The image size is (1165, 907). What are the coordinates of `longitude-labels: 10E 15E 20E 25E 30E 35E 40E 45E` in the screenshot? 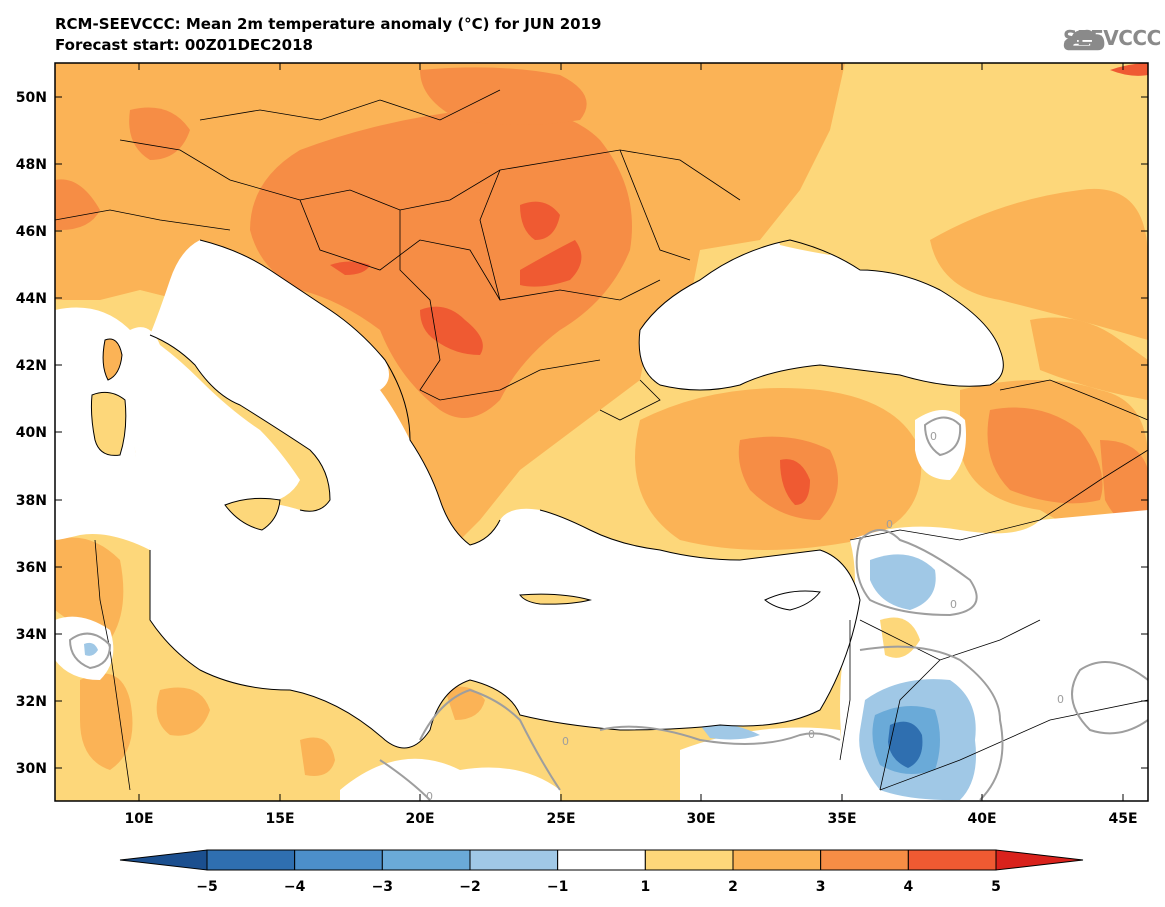 It's located at (630, 819).